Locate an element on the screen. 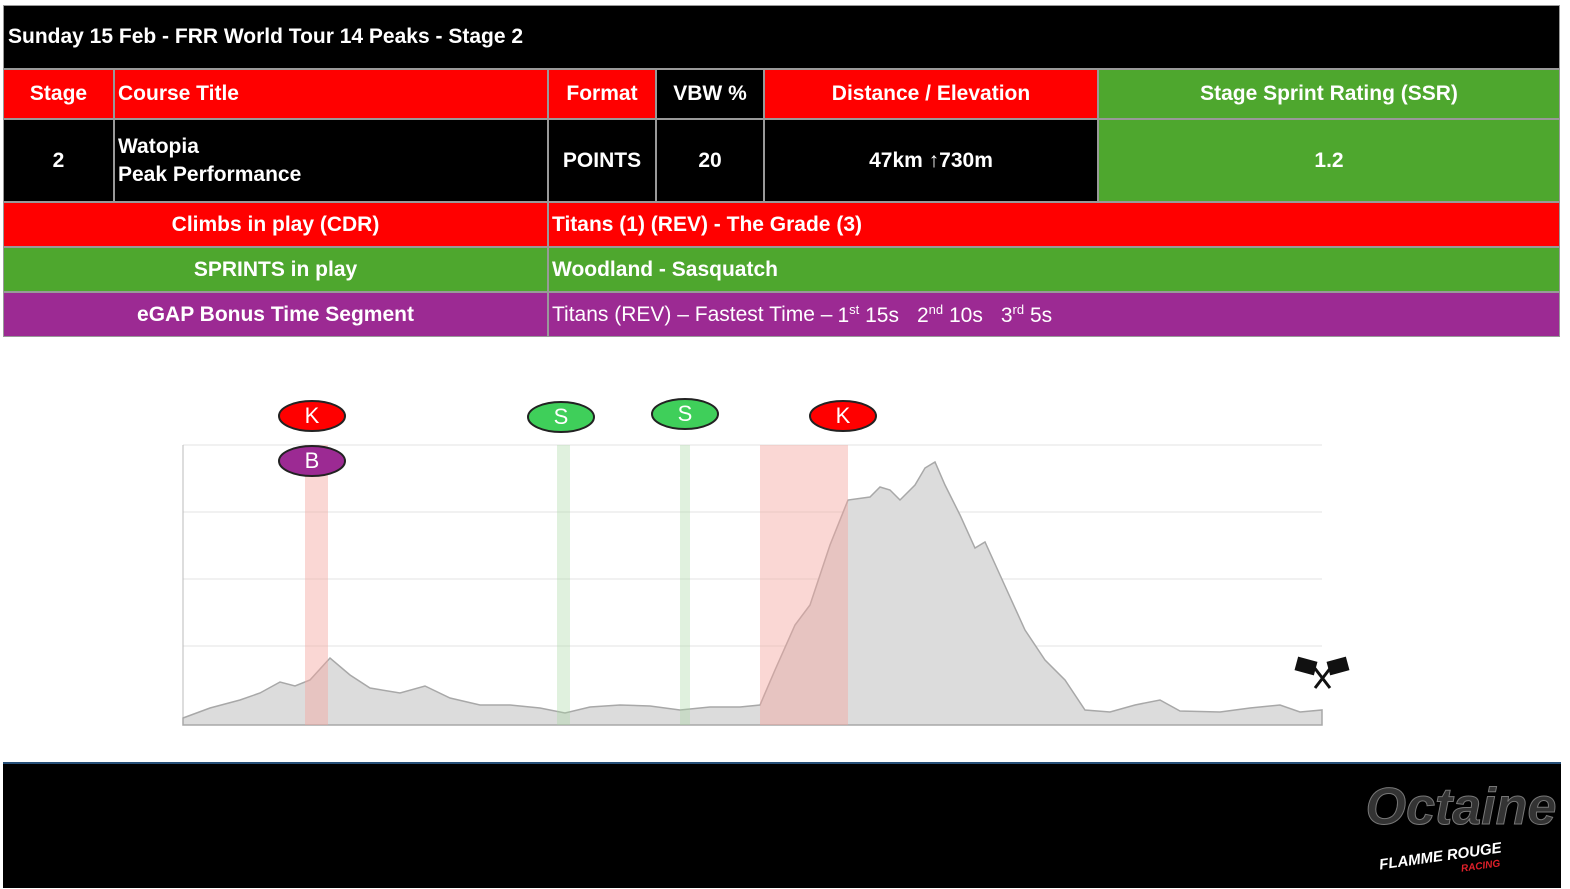  egap-place: 2nd 10s is located at coordinates (950, 315).